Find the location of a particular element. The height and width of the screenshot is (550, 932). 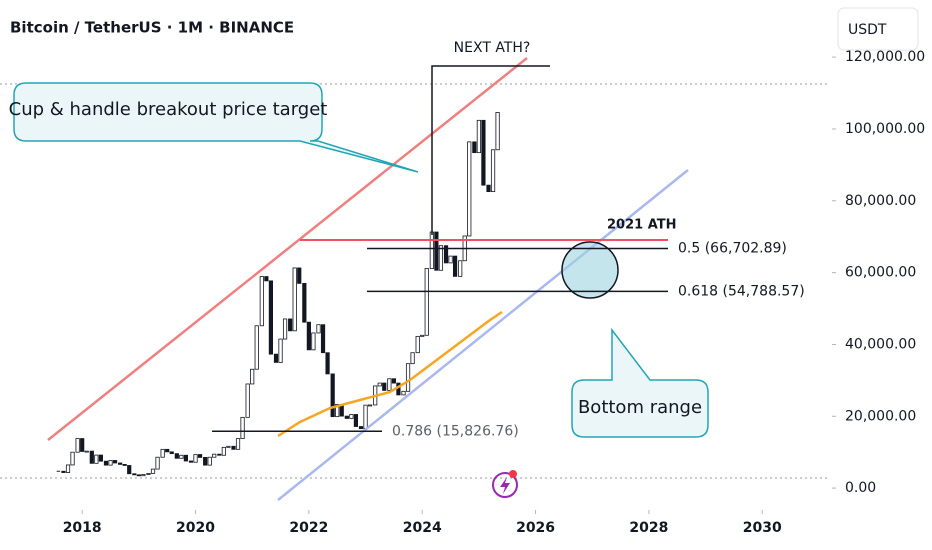

y-tick-label: 40,000.00 is located at coordinates (880, 344).